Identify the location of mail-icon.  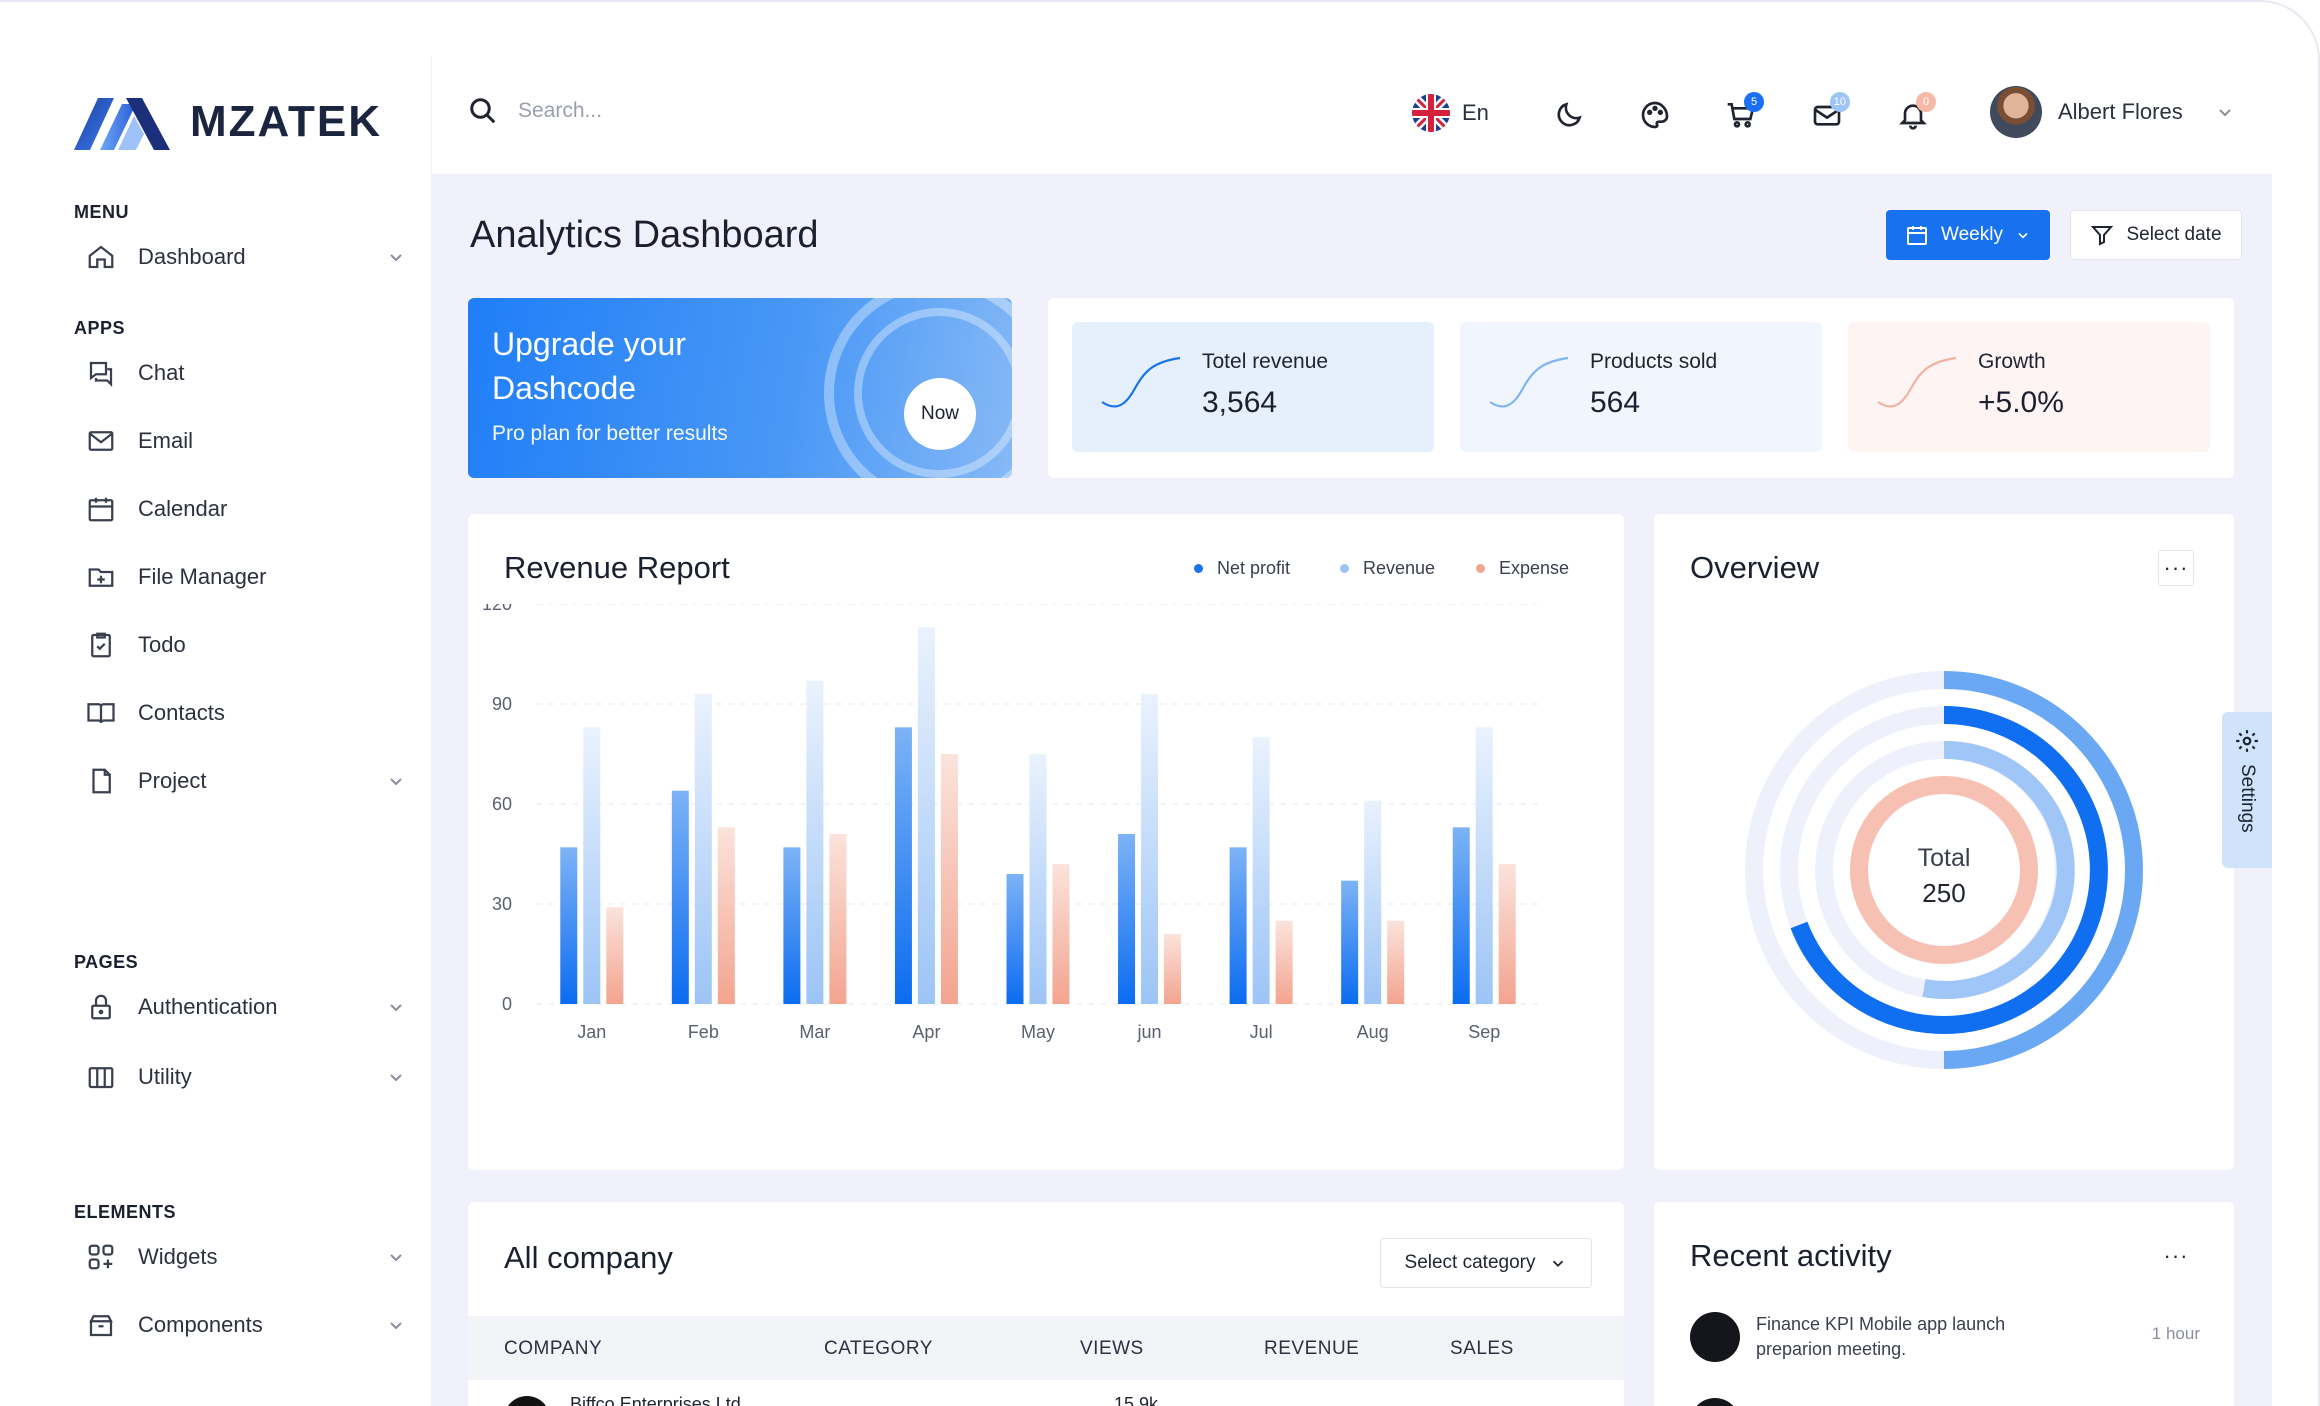
(1827, 115).